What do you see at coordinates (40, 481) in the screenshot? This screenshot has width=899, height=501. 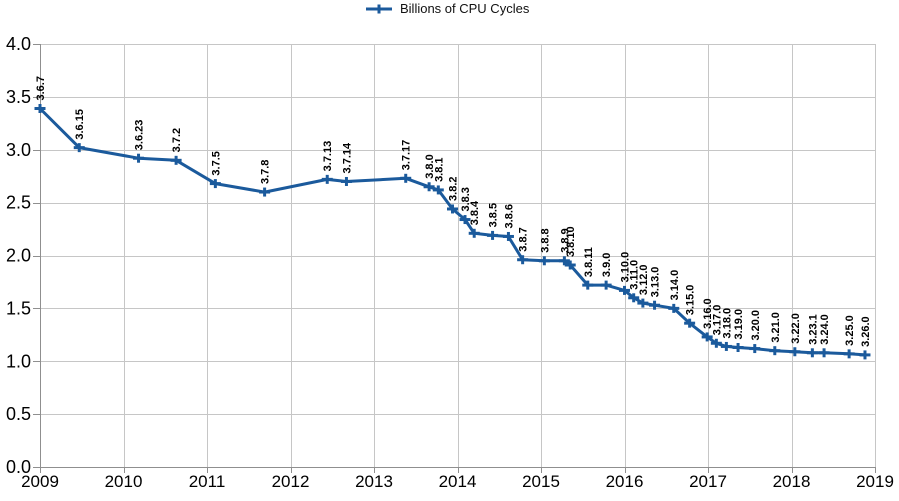 I see `x-tick-label: 2009` at bounding box center [40, 481].